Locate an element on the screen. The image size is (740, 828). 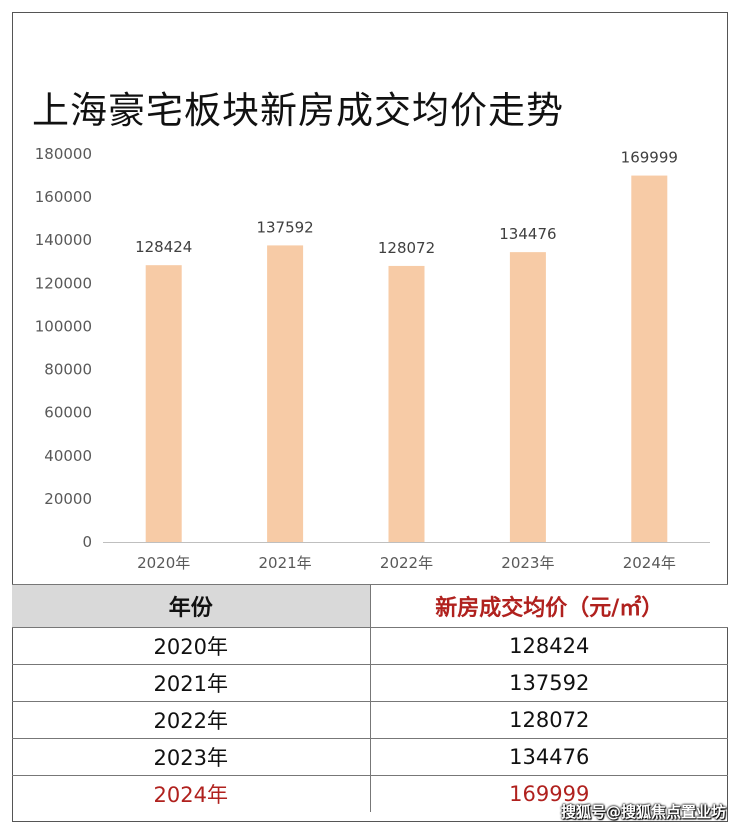
data-label: 137592 is located at coordinates (284, 227).